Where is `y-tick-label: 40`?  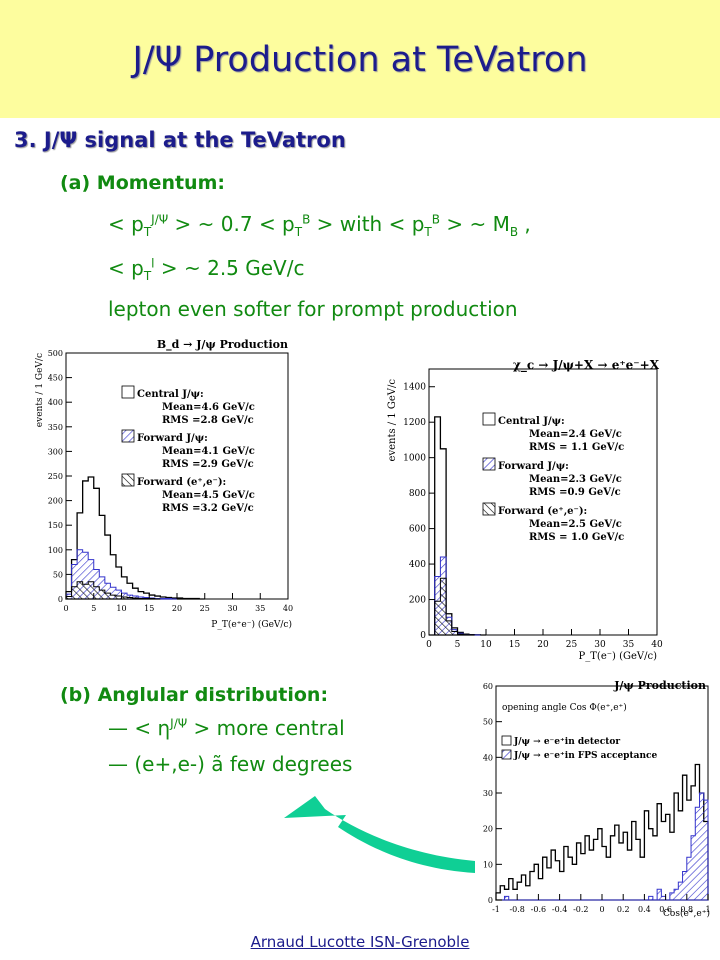 y-tick-label: 40 is located at coordinates (488, 757).